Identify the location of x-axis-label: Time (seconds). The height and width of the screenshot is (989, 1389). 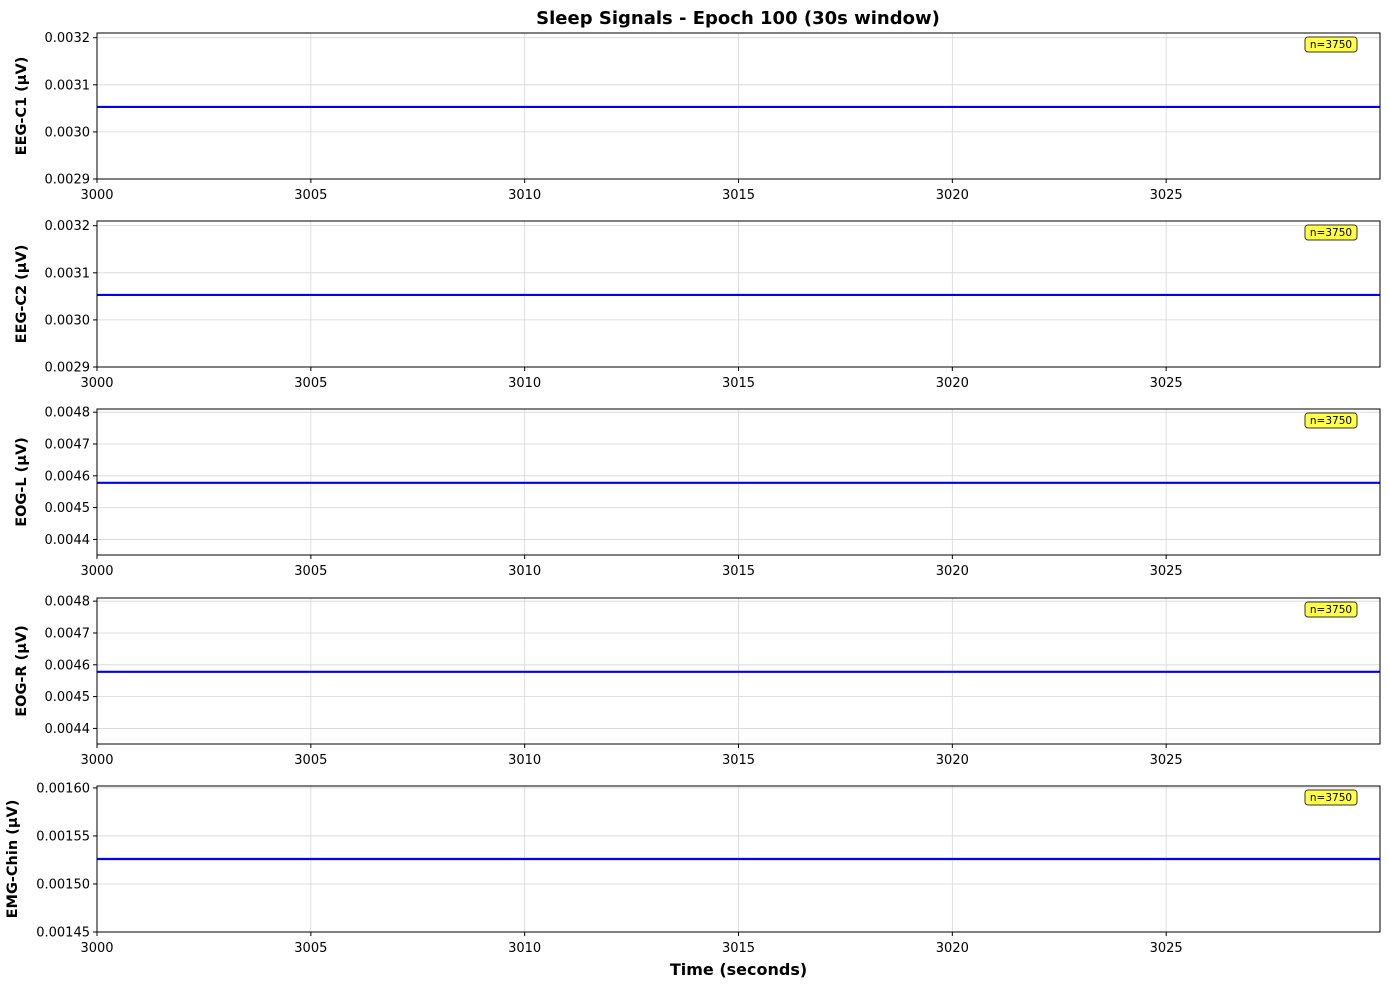
(738, 969).